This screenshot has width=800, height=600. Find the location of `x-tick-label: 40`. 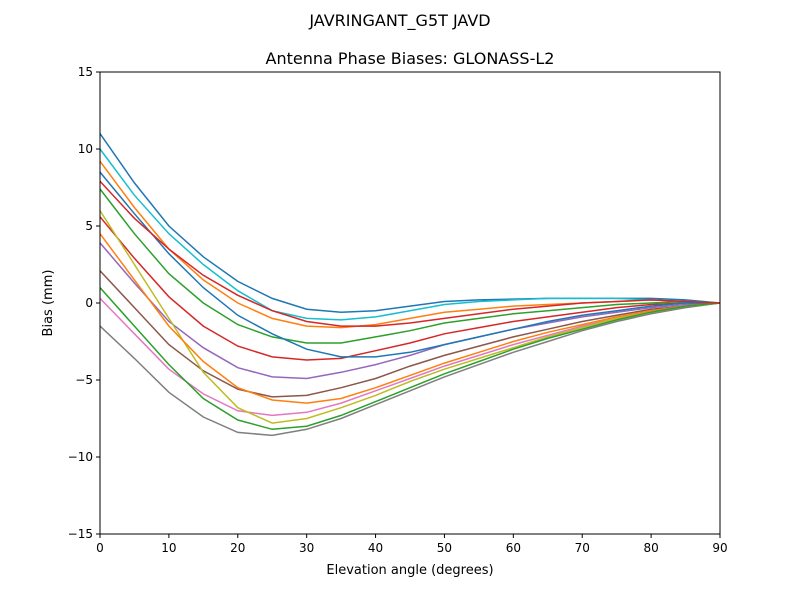

x-tick-label: 40 is located at coordinates (375, 548).